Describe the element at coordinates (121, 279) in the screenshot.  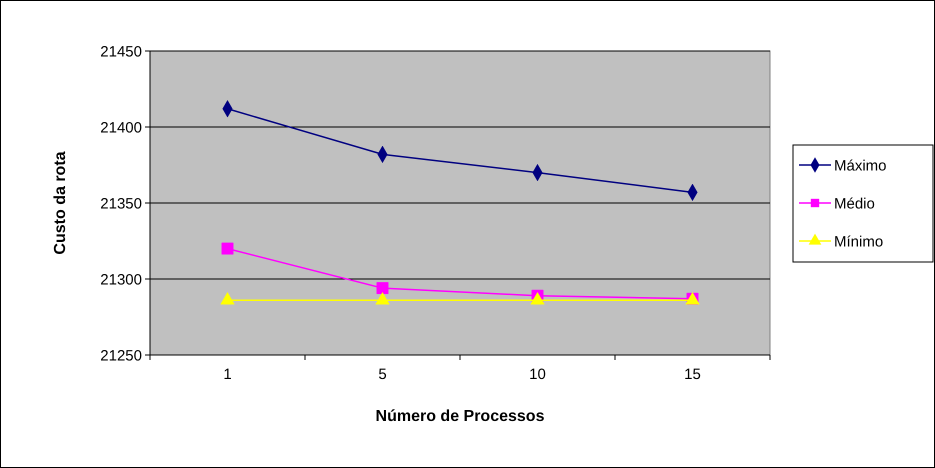
I see `y-tick-label: 21300` at that location.